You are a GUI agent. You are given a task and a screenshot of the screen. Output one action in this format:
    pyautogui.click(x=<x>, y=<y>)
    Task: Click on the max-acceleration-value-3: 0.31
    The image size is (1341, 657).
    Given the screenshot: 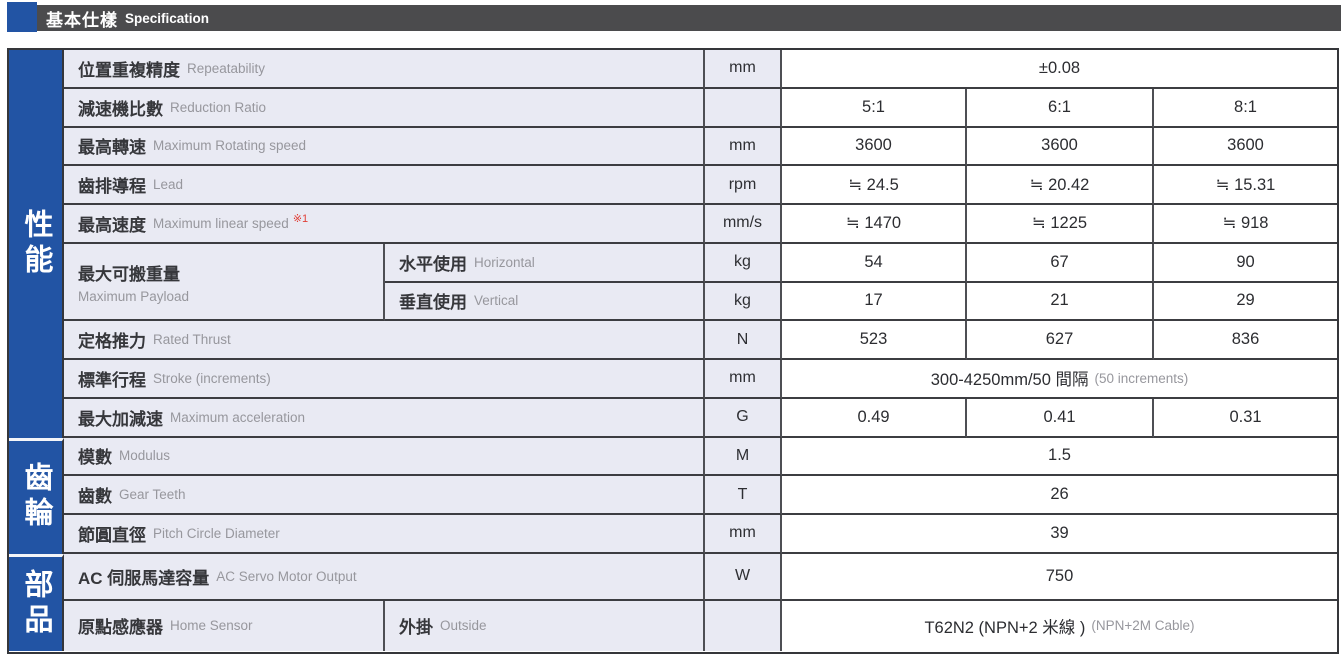 What is the action you would take?
    pyautogui.click(x=1245, y=418)
    